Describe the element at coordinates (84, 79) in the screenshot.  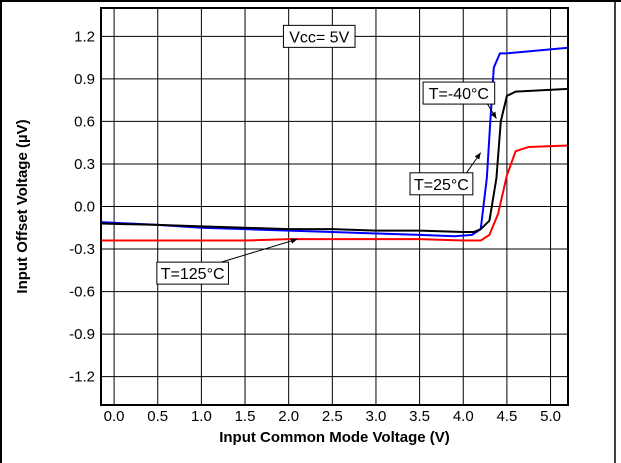
I see `y-tick-label: 0.9` at that location.